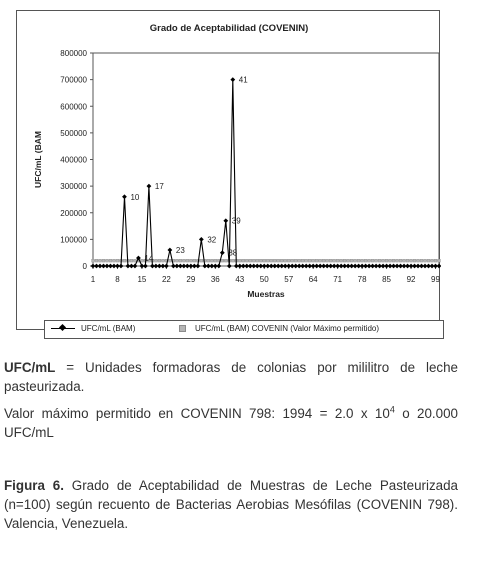 The width and height of the screenshot is (478, 564). Describe the element at coordinates (211, 239) in the screenshot. I see `data-point-label: 32` at that location.